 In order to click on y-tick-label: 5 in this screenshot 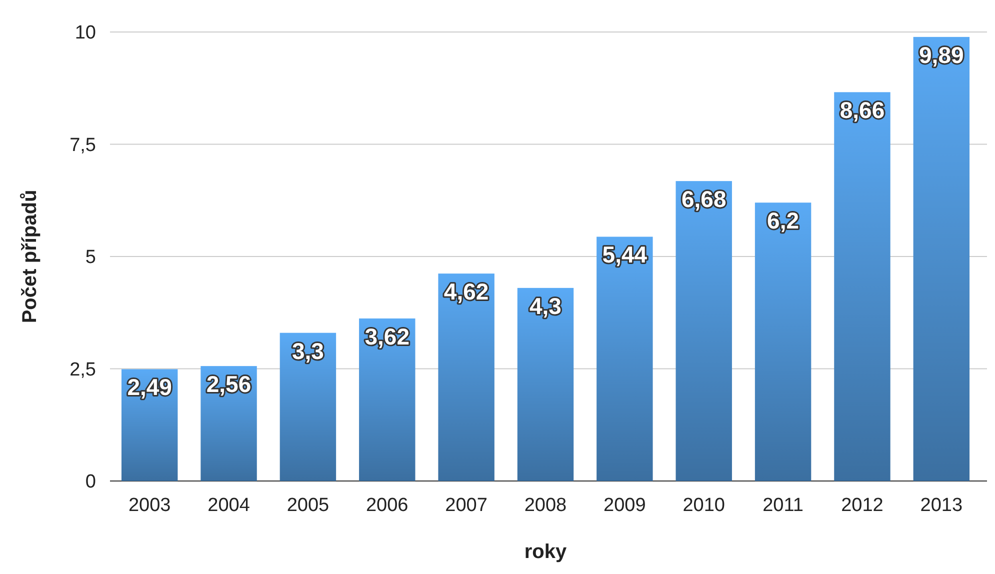, I will do `click(90, 257)`.